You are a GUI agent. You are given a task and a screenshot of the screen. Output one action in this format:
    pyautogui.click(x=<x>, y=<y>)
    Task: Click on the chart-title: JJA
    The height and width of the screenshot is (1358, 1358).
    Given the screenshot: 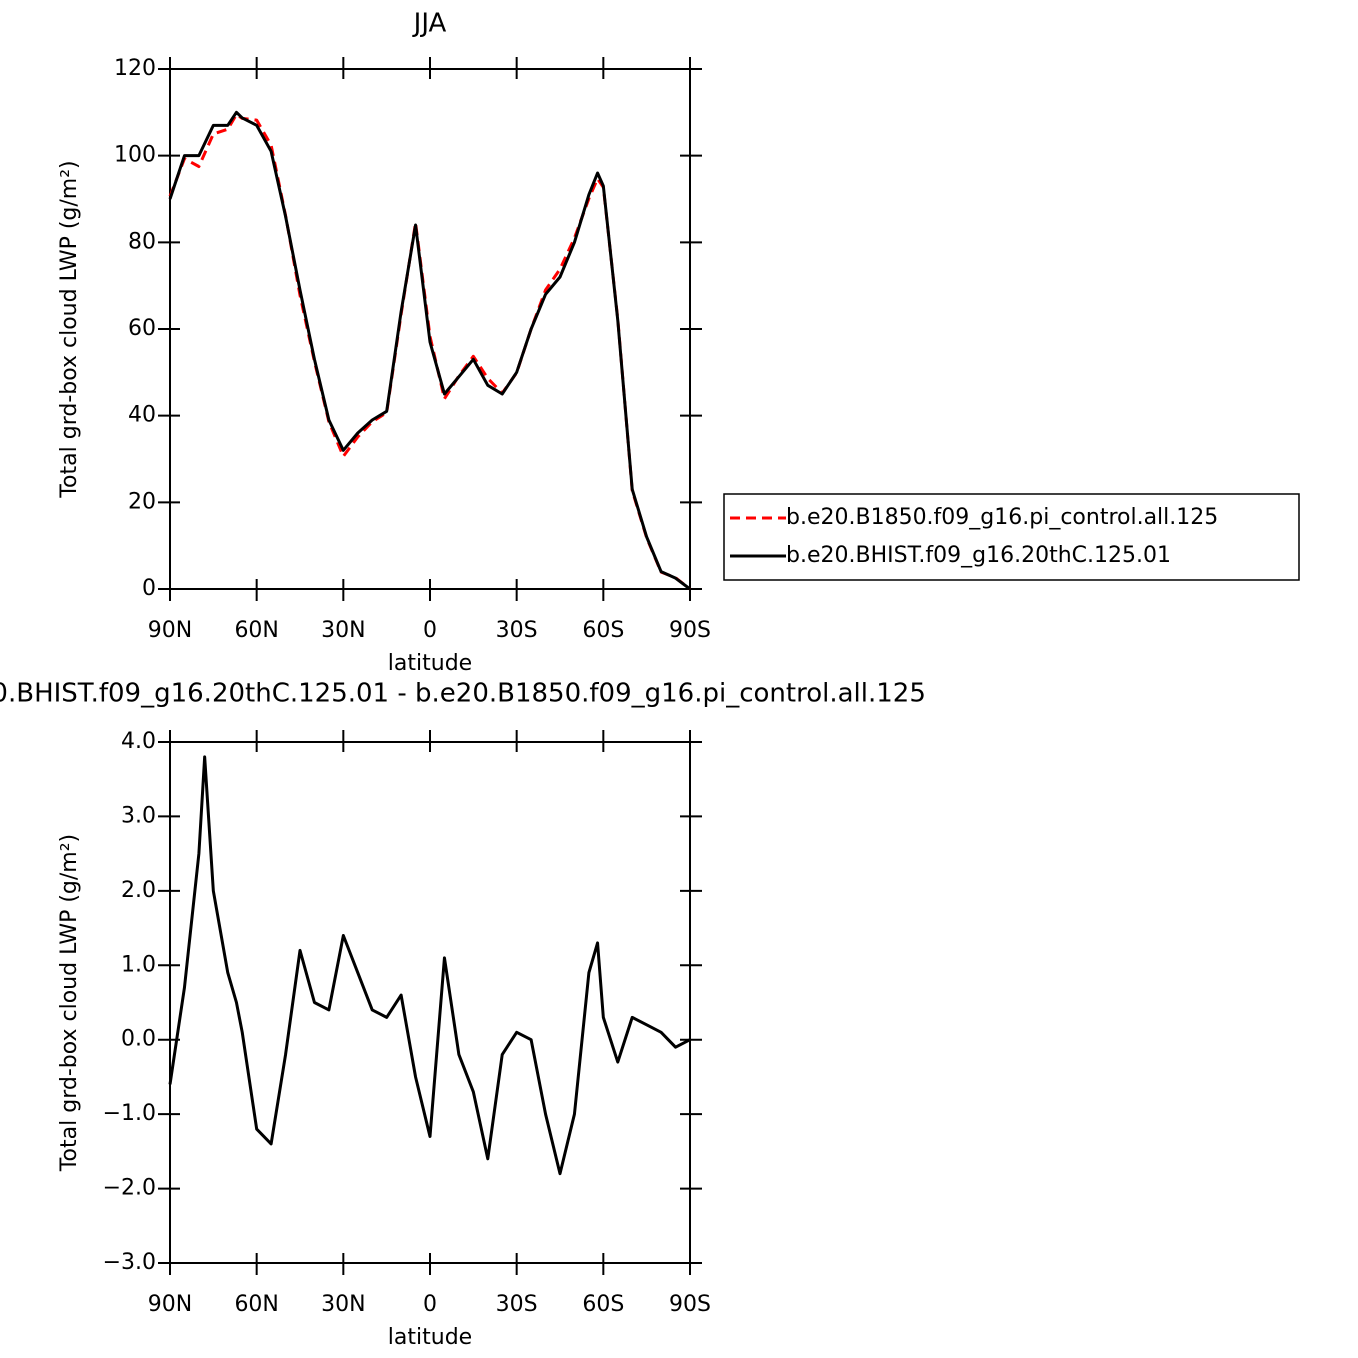 What is the action you would take?
    pyautogui.click(x=429, y=24)
    